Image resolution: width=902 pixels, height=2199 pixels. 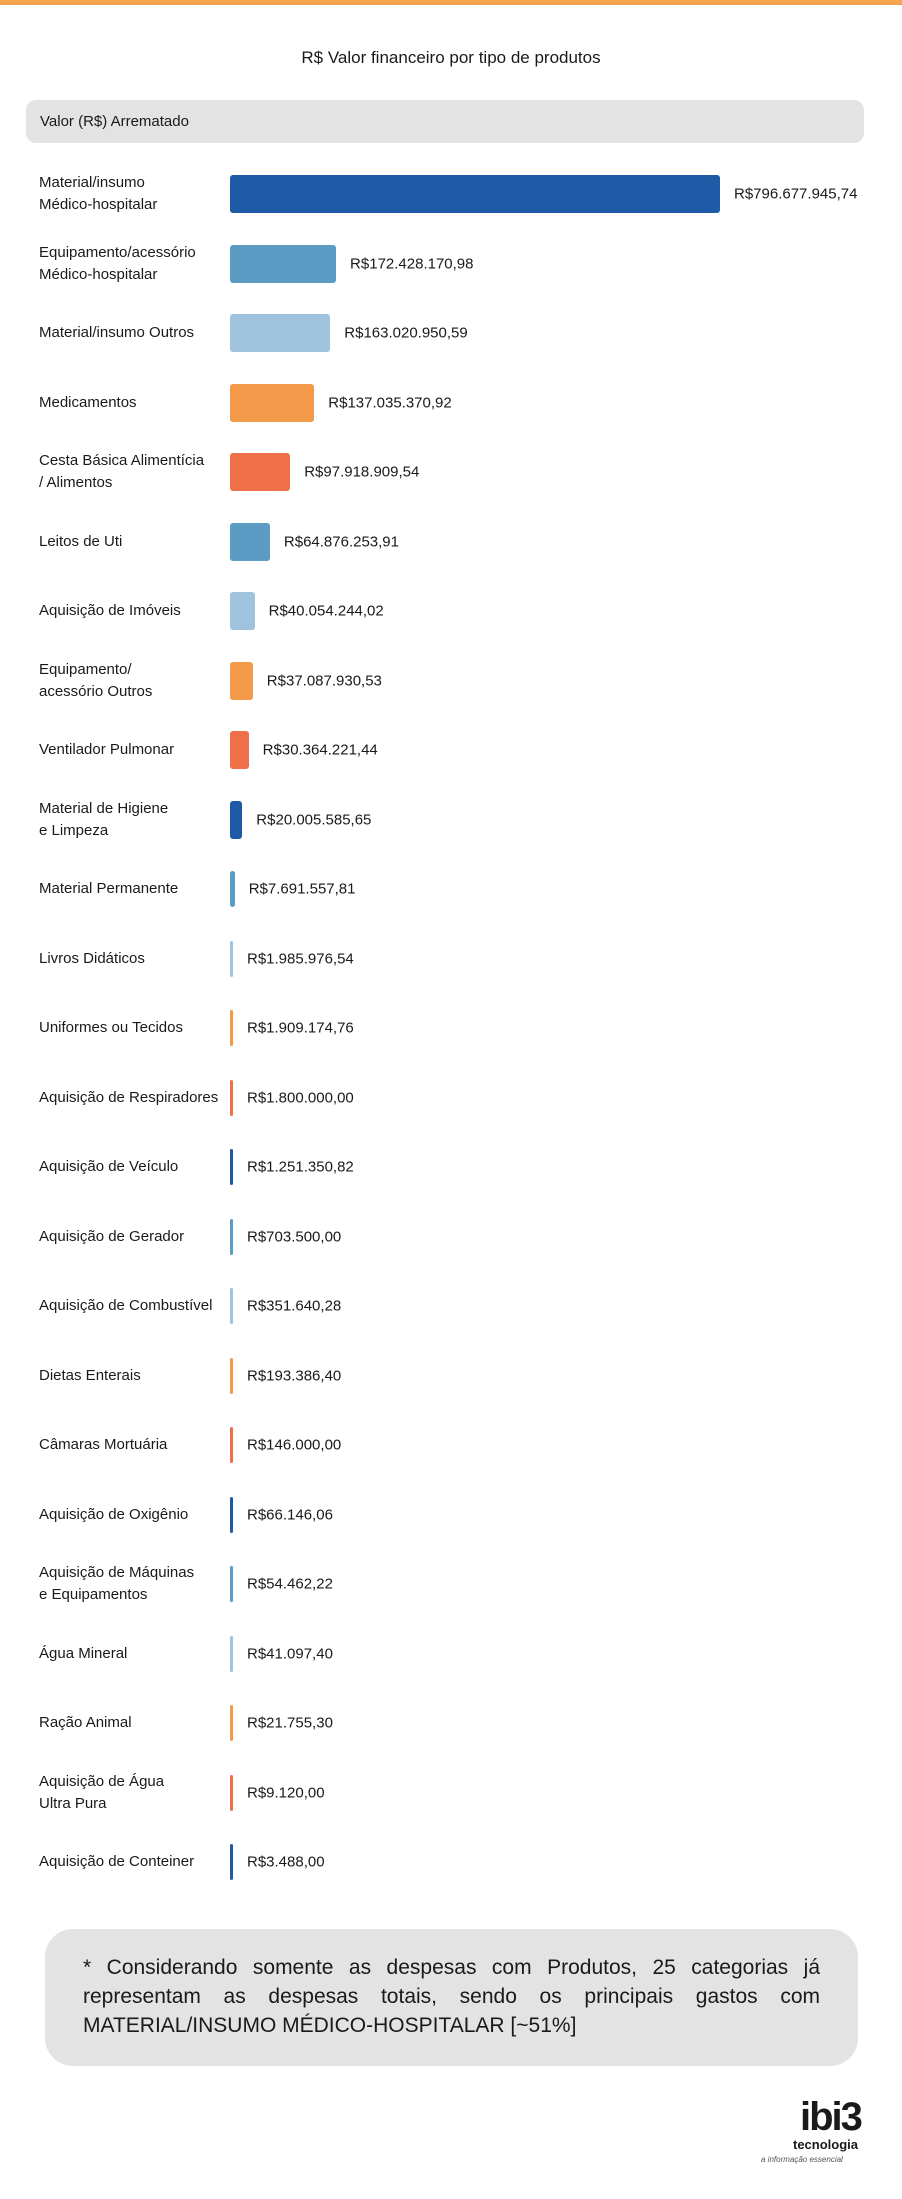 I want to click on category-label: Material/insumo Outros, so click(x=117, y=332).